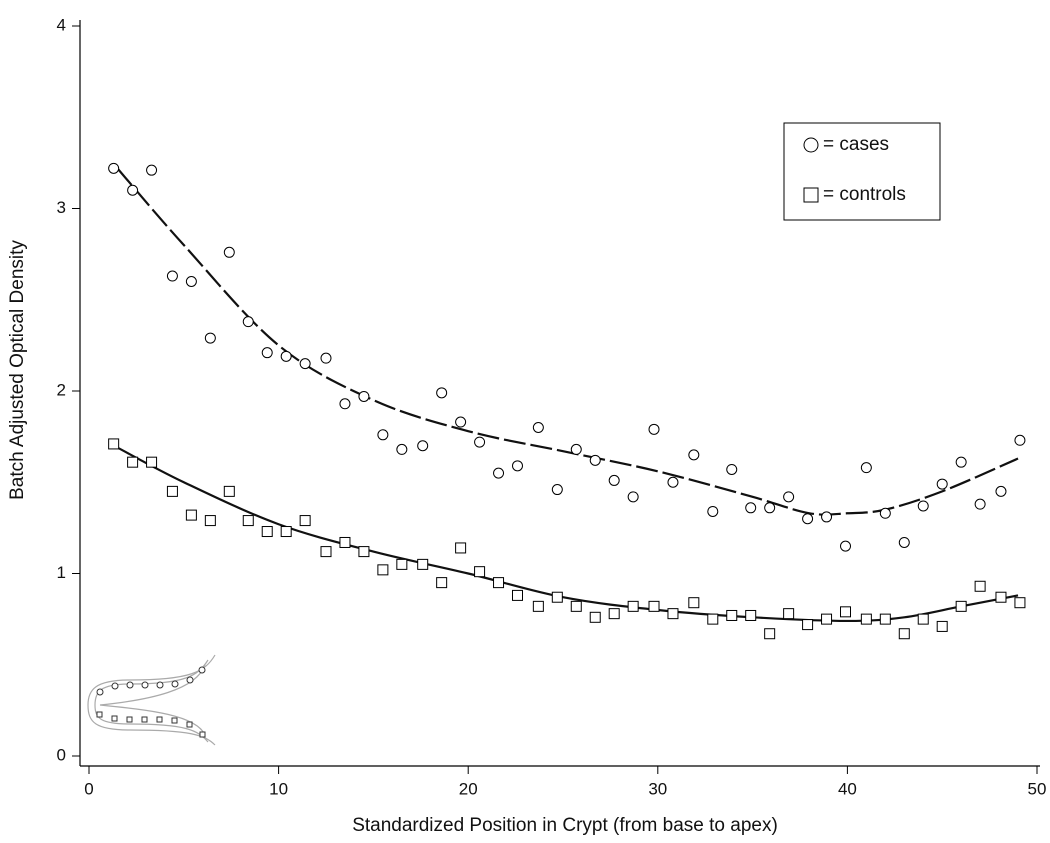  Describe the element at coordinates (856, 144) in the screenshot. I see `legend-label: = cases` at that location.